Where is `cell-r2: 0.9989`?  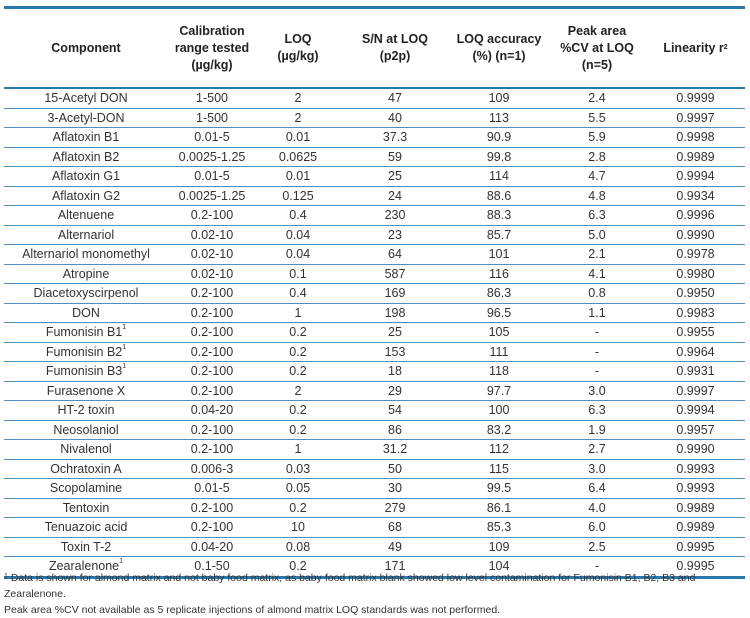
cell-r2: 0.9989 is located at coordinates (695, 157).